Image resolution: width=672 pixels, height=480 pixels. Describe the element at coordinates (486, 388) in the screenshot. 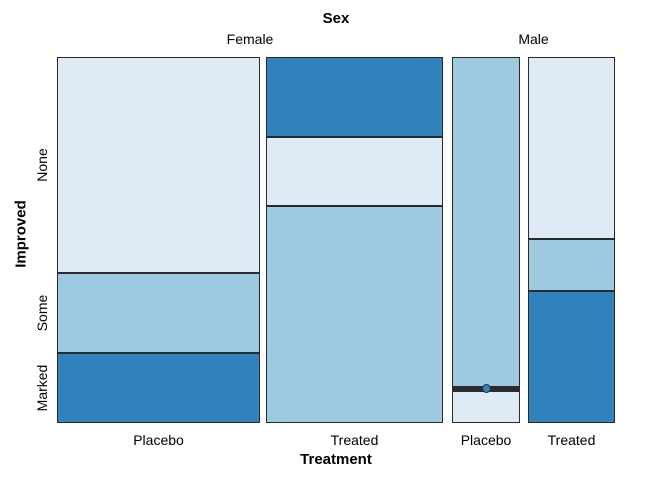

I see `zero-count-marker` at that location.